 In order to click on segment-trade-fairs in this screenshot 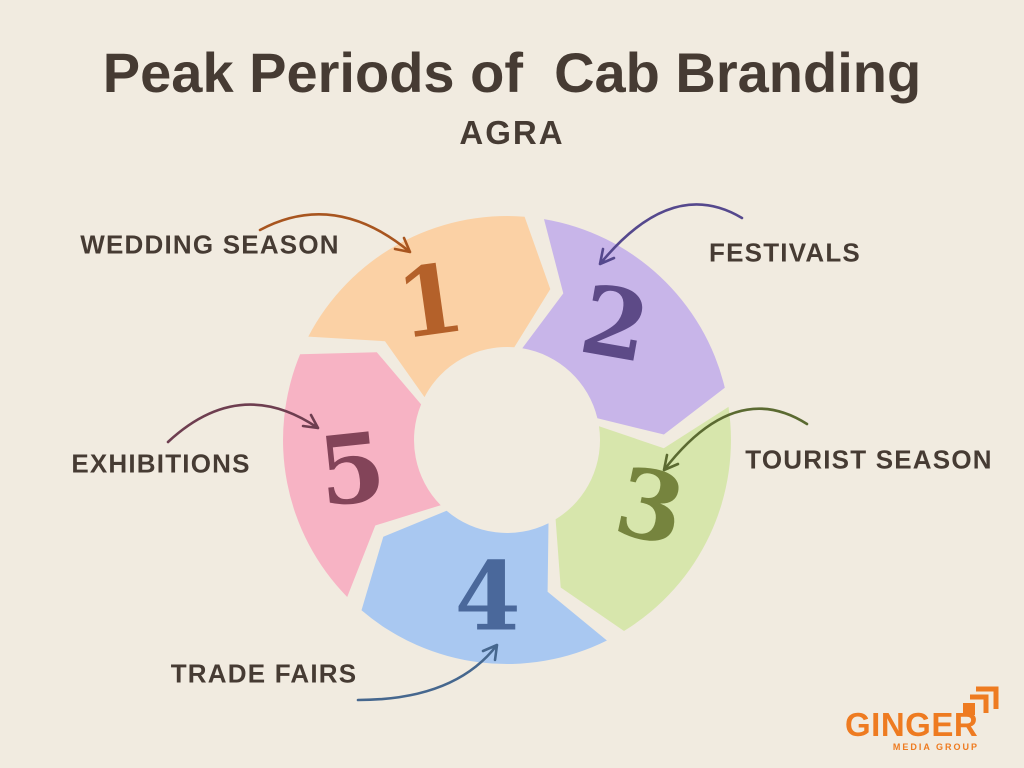, I will do `click(484, 587)`.